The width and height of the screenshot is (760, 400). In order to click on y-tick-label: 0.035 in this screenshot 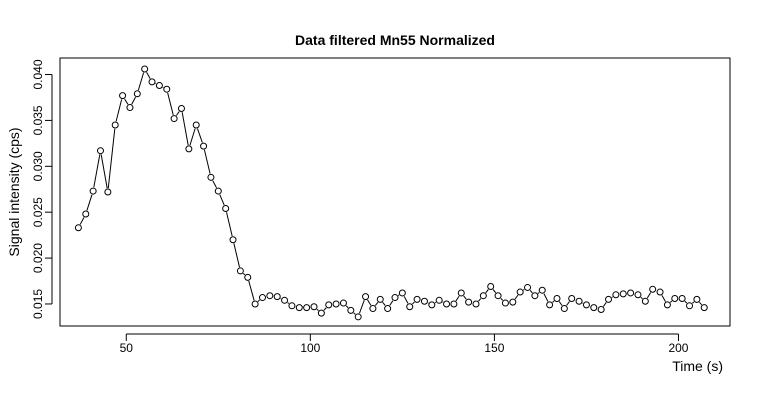, I will do `click(38, 120)`.